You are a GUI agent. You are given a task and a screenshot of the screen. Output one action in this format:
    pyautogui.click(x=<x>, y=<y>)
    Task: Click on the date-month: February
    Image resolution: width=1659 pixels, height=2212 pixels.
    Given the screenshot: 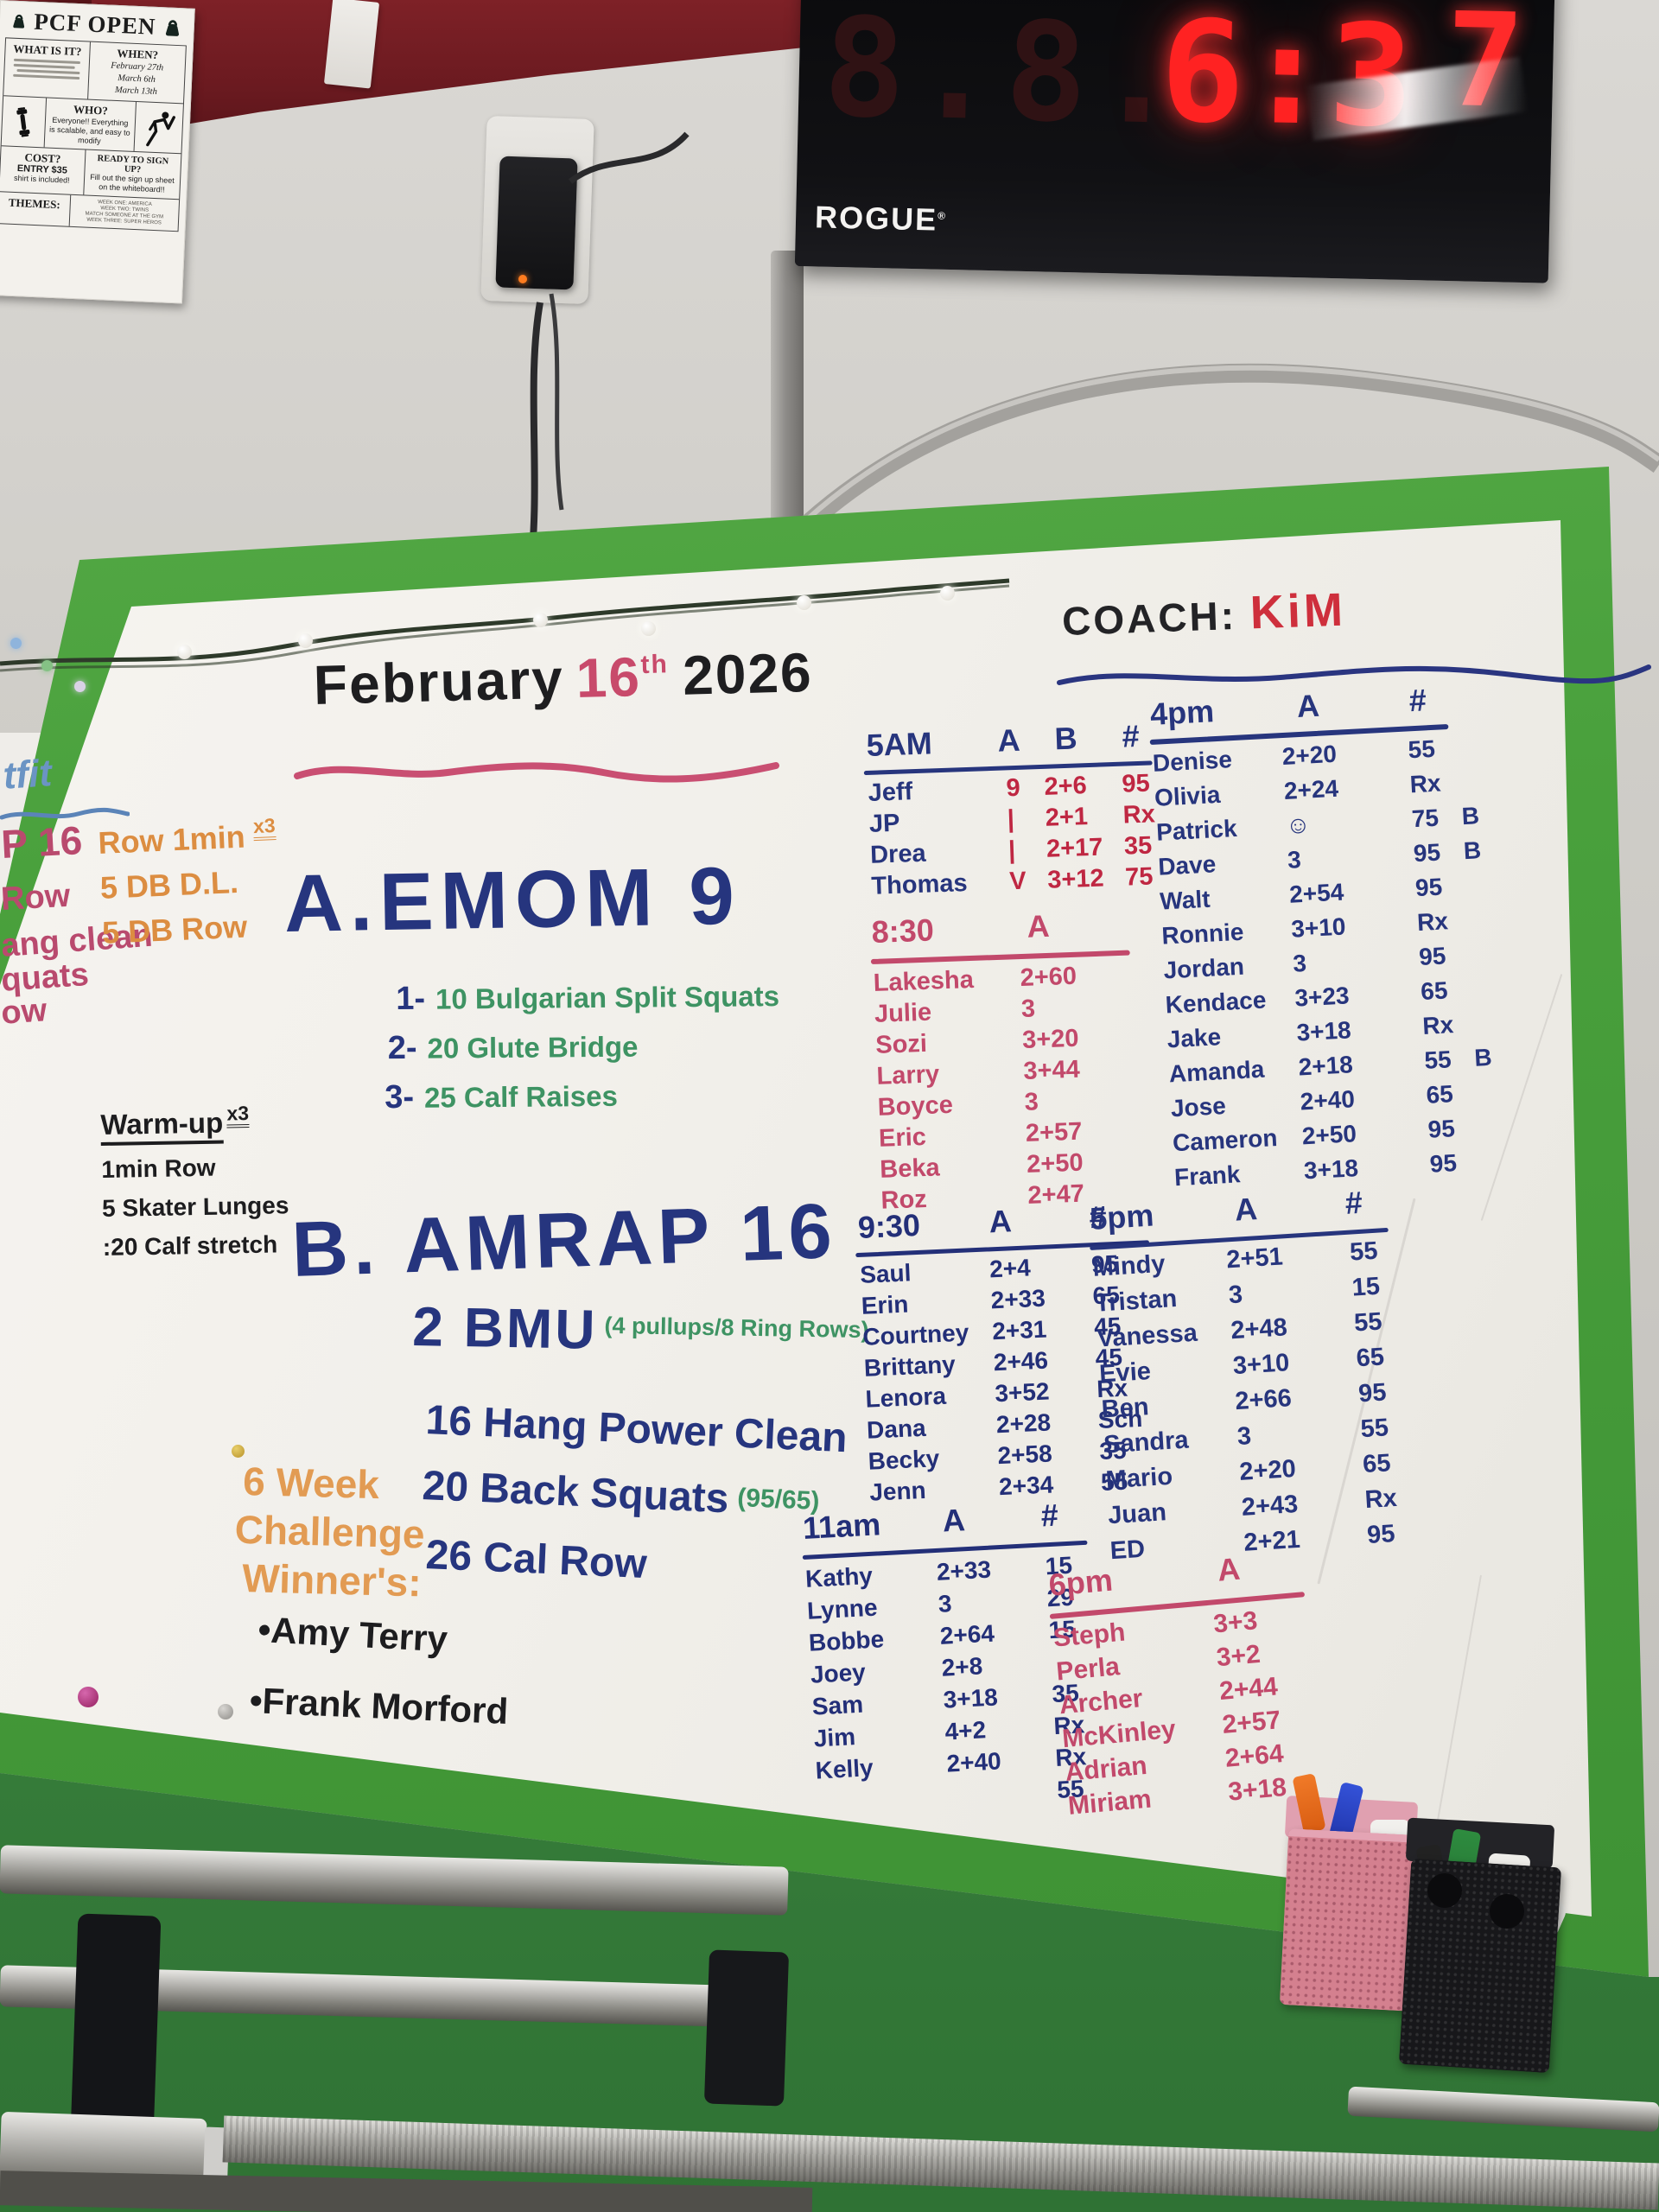 What is the action you would take?
    pyautogui.click(x=439, y=681)
    